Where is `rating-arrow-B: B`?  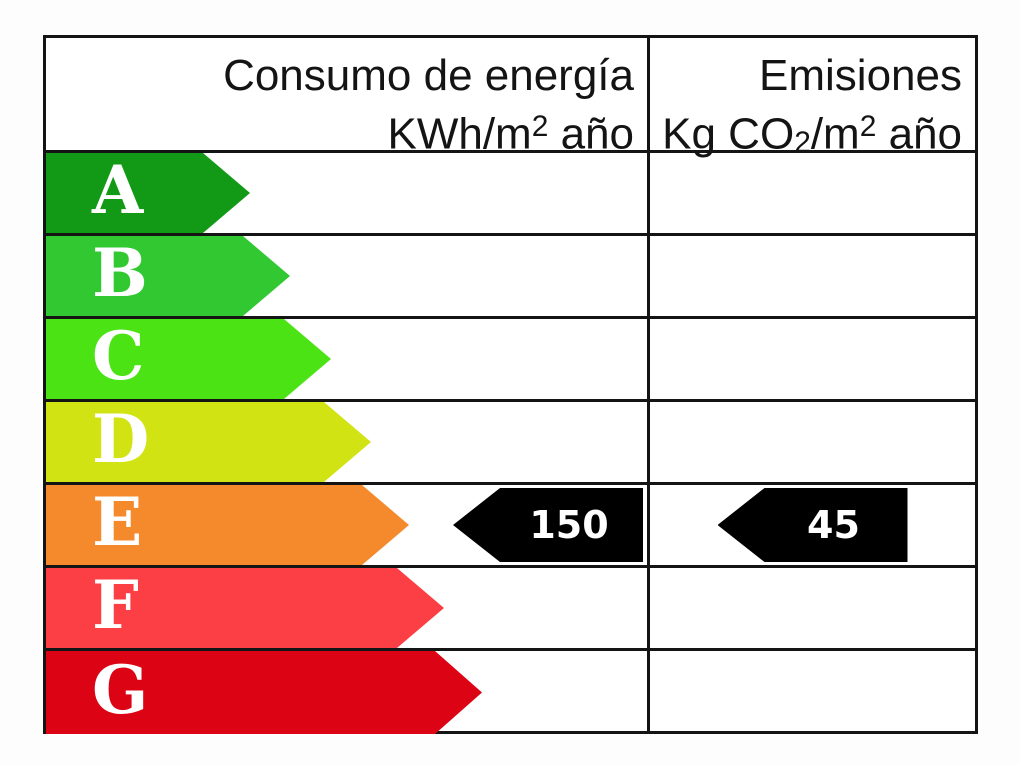 rating-arrow-B: B is located at coordinates (168, 276).